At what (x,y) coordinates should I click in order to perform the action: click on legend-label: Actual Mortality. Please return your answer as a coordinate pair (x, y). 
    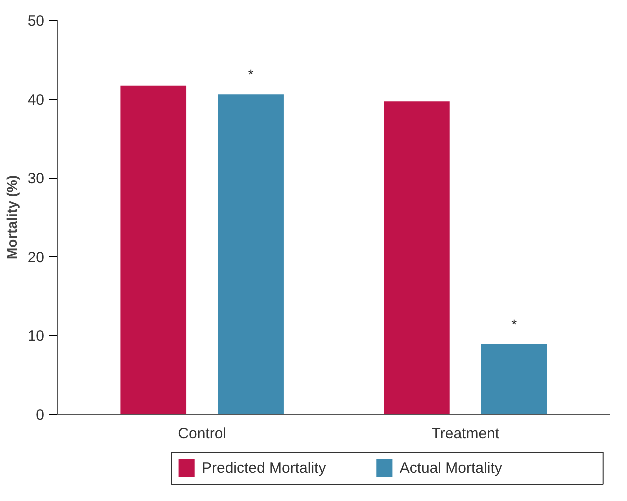
    Looking at the image, I should click on (451, 468).